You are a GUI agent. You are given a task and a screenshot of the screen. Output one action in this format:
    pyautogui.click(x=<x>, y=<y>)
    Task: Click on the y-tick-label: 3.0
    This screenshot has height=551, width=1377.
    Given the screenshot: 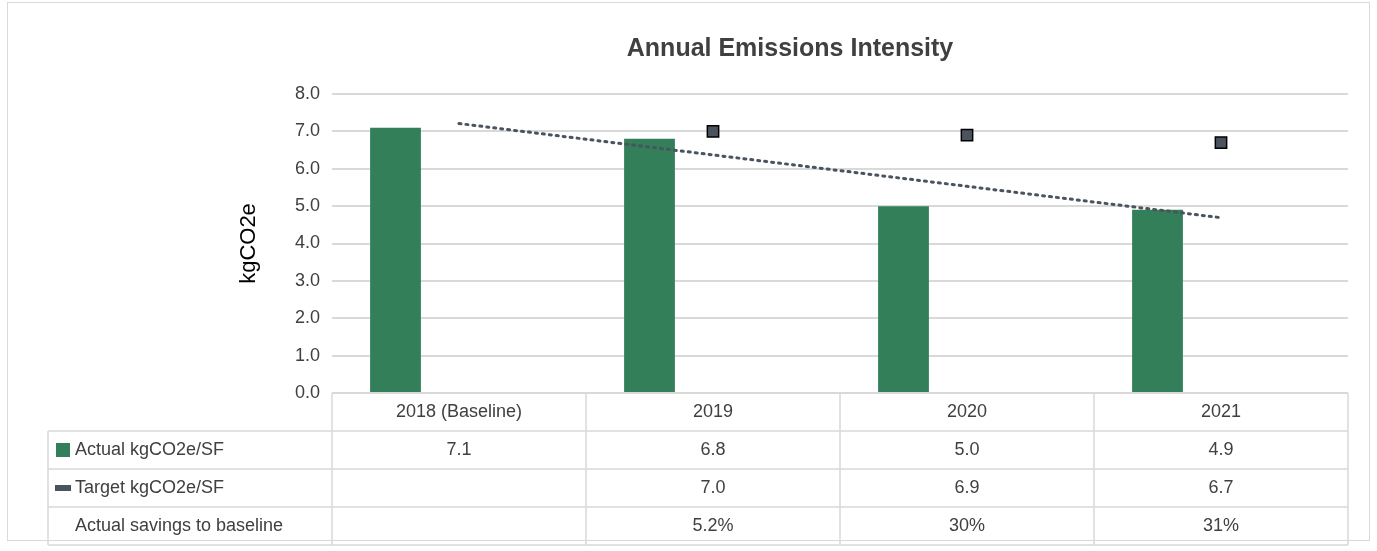 What is the action you would take?
    pyautogui.click(x=307, y=279)
    